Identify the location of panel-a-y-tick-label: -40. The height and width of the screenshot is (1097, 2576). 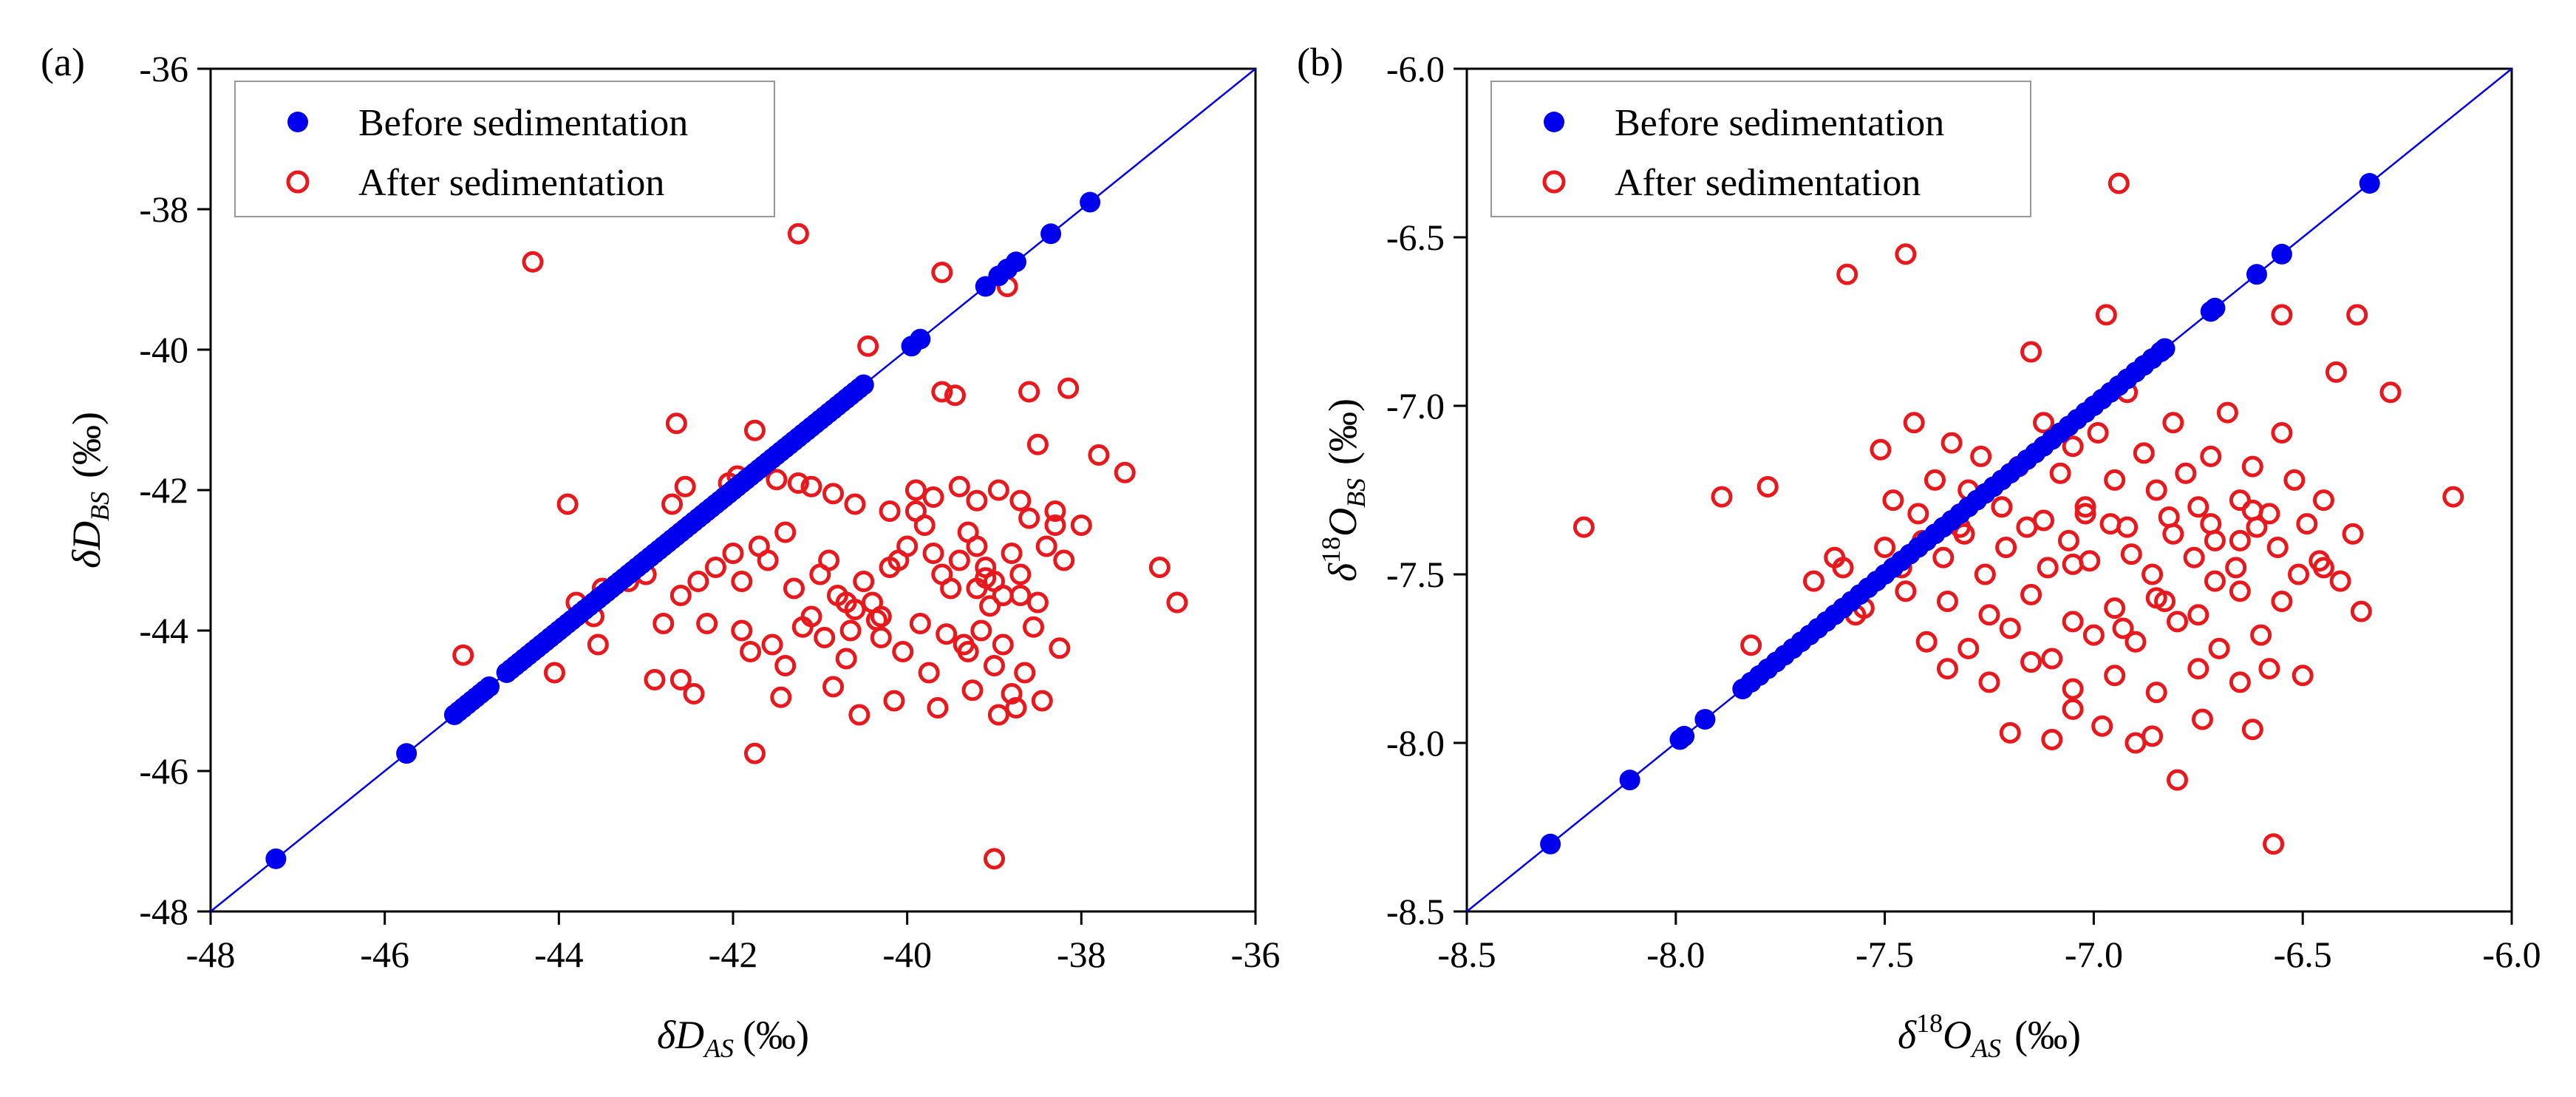
(163, 350).